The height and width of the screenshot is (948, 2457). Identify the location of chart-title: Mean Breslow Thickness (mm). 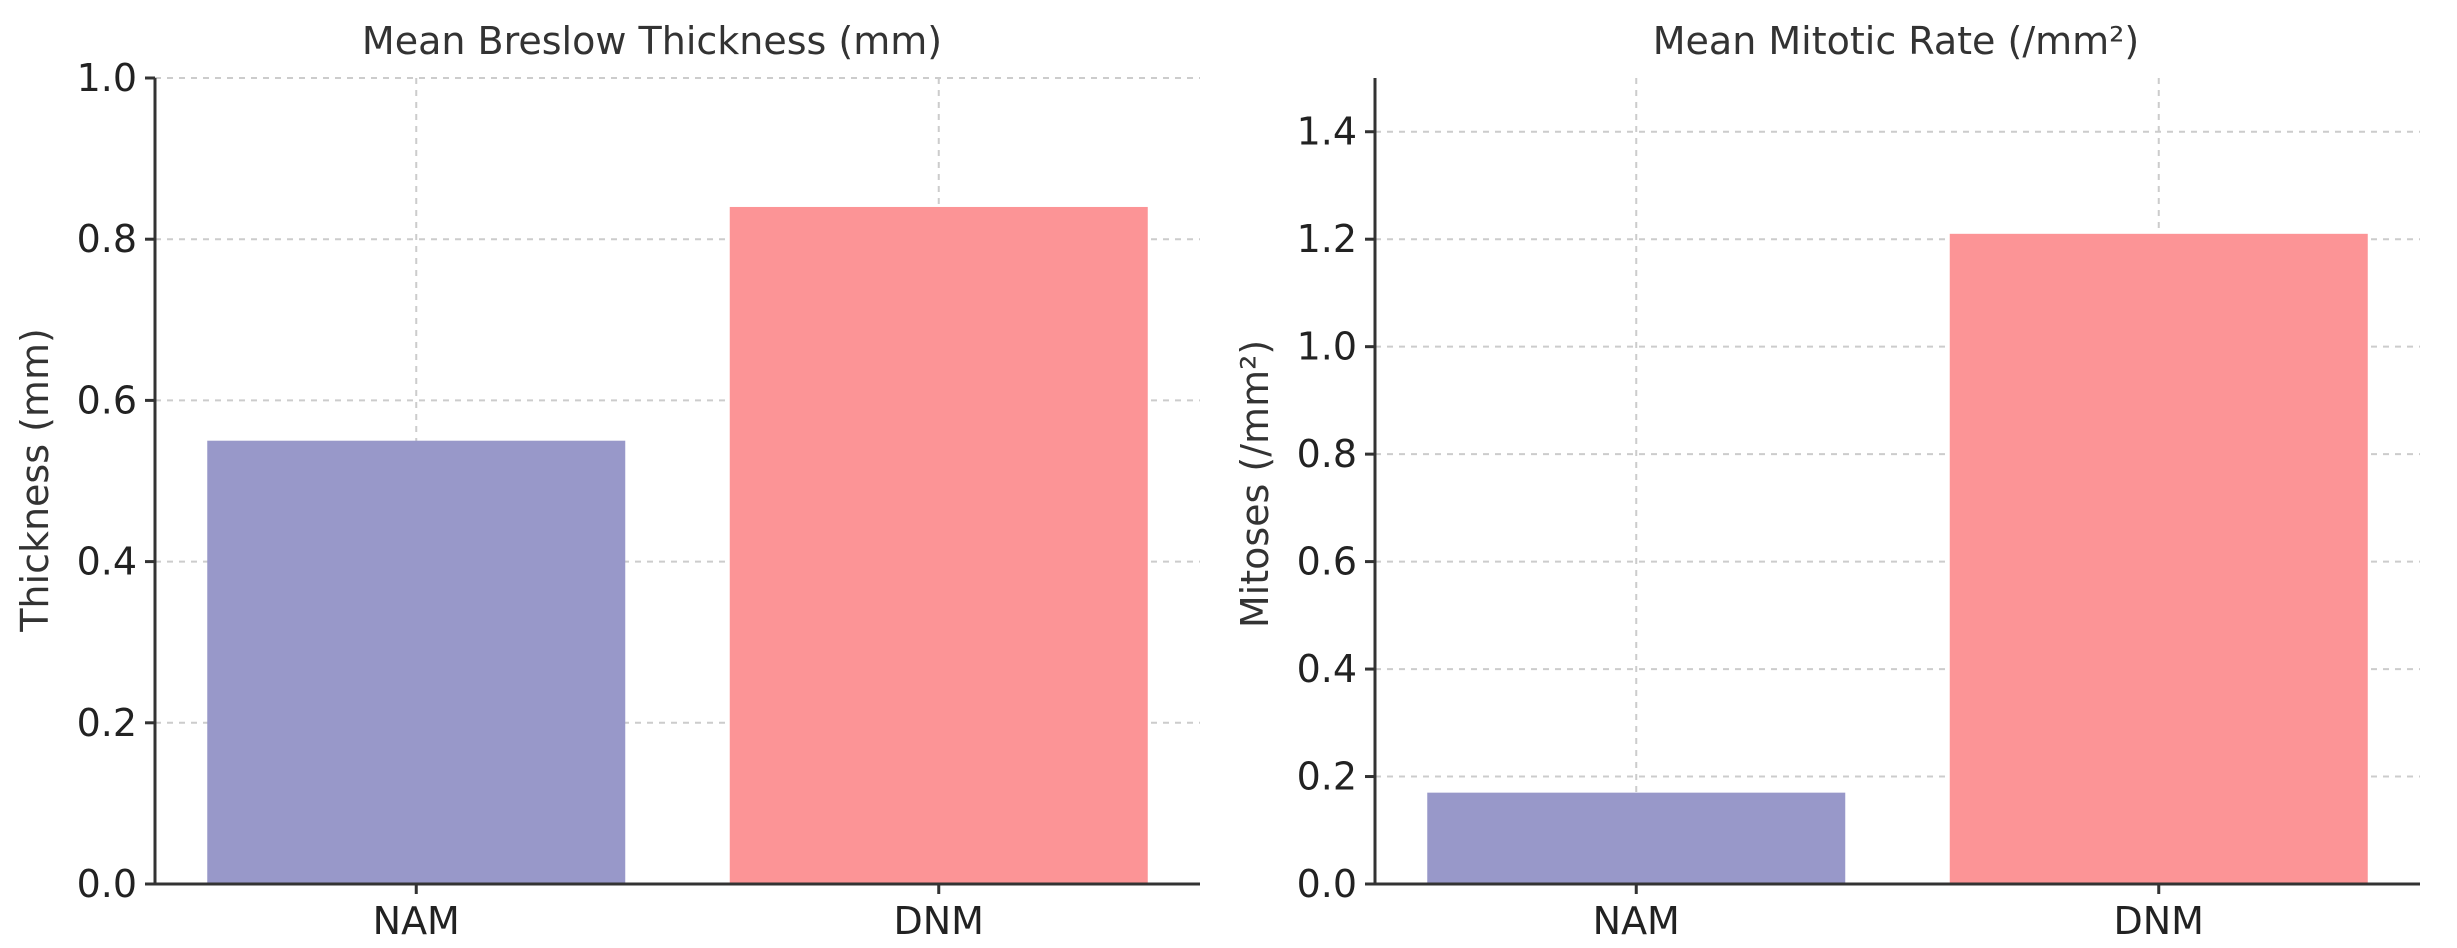
(652, 41).